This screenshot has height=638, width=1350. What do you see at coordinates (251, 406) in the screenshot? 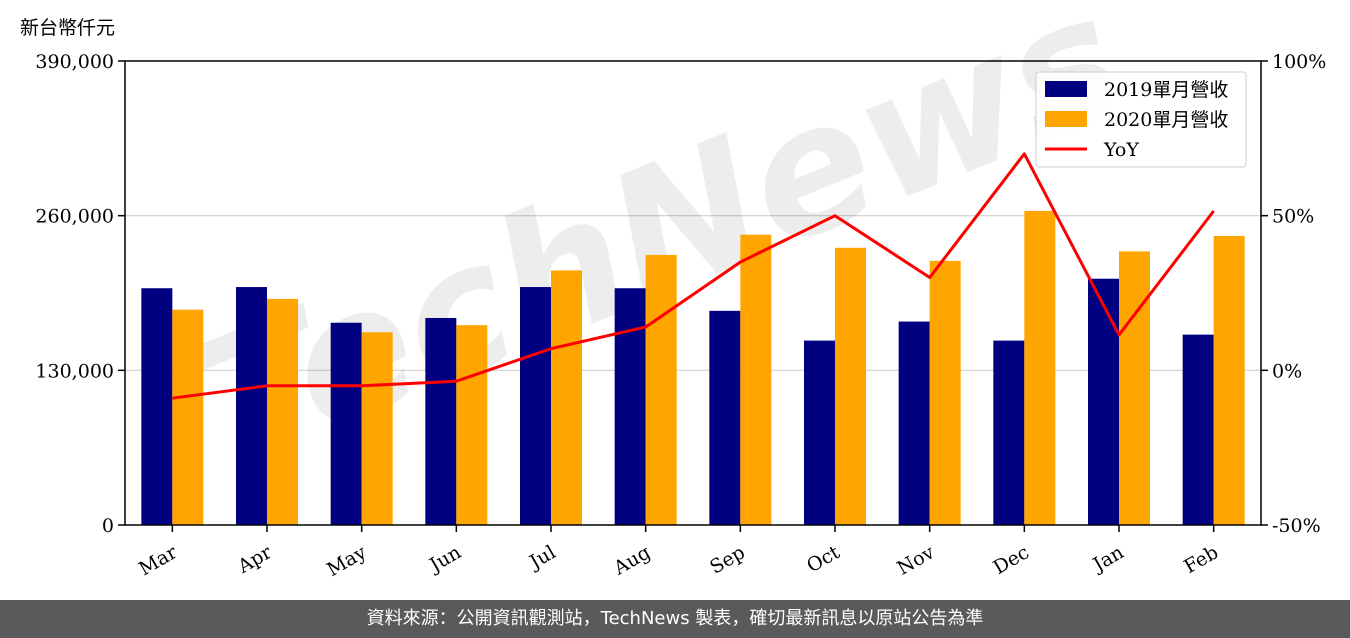
I see `bar-2019-apr` at bounding box center [251, 406].